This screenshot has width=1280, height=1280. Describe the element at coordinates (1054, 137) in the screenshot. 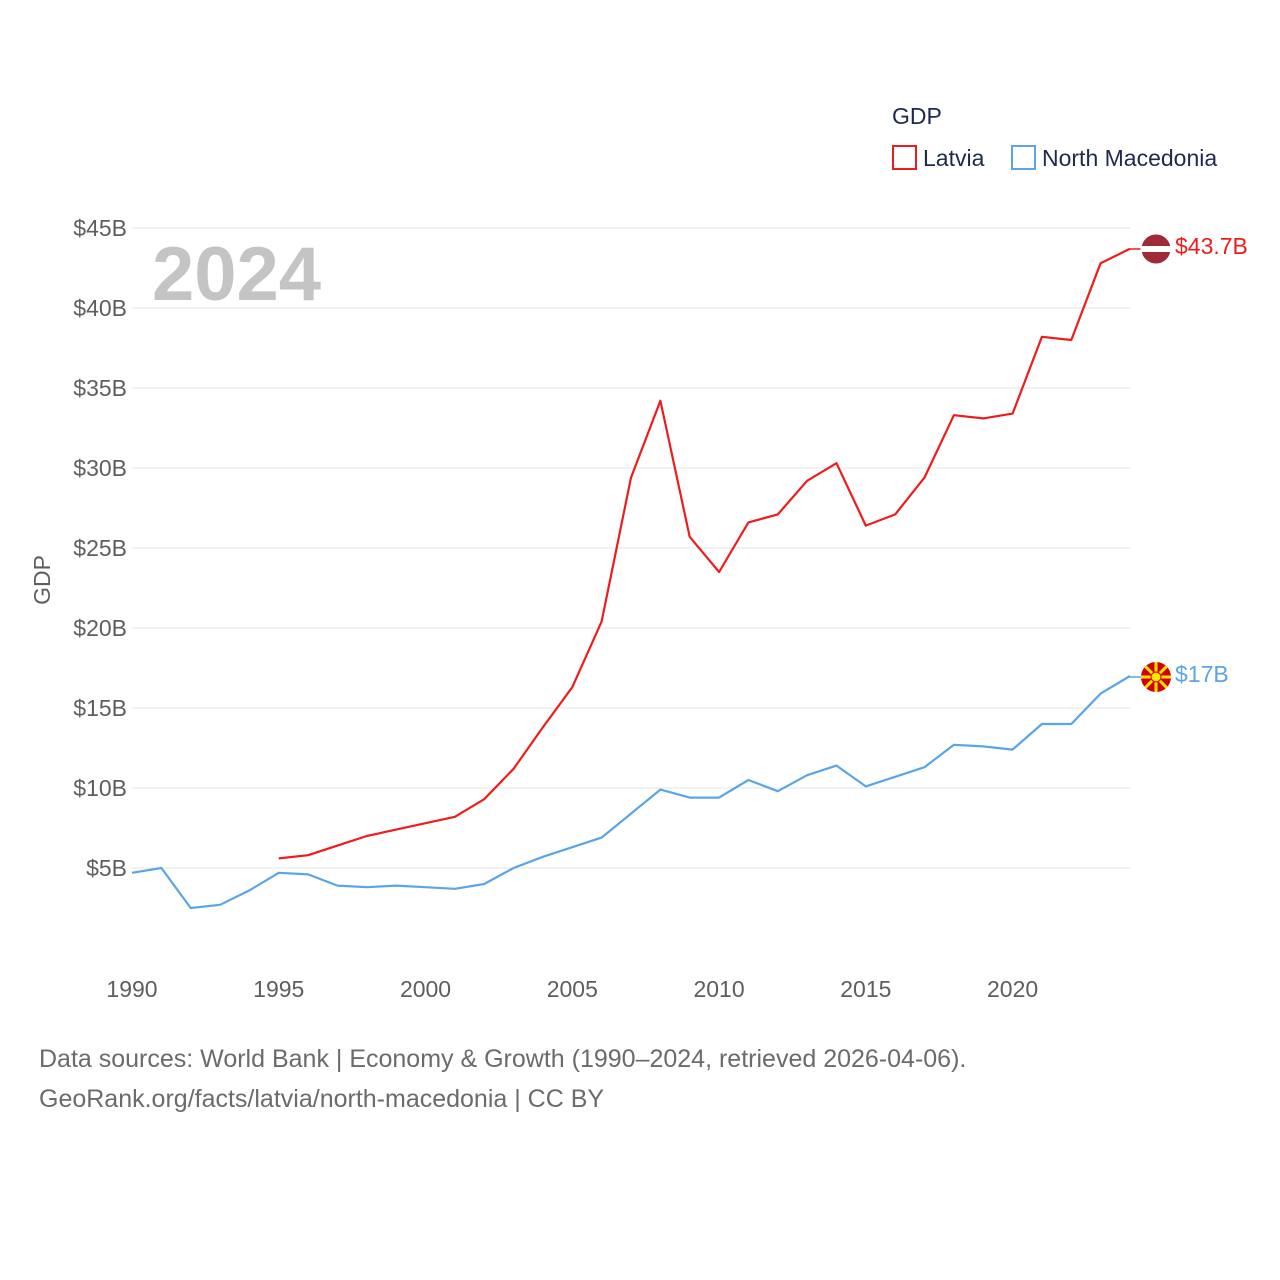

I see `legend: GDP Latvia North Macedonia` at that location.